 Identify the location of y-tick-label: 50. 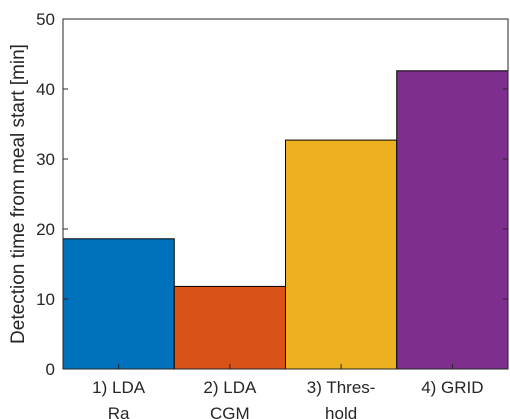
(45, 19).